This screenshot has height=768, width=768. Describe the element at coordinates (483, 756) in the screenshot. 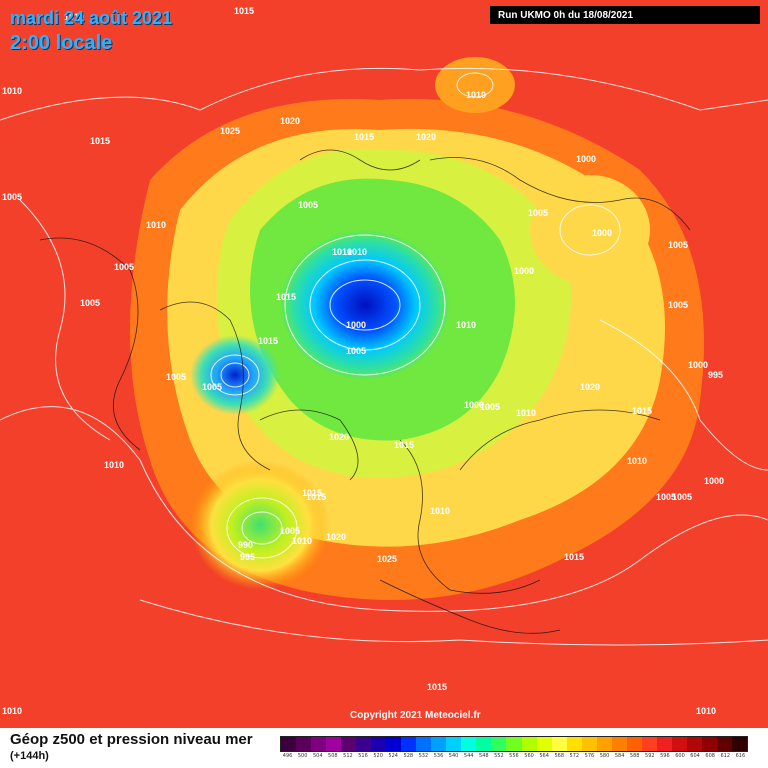

I see `legend-tick: 548` at that location.